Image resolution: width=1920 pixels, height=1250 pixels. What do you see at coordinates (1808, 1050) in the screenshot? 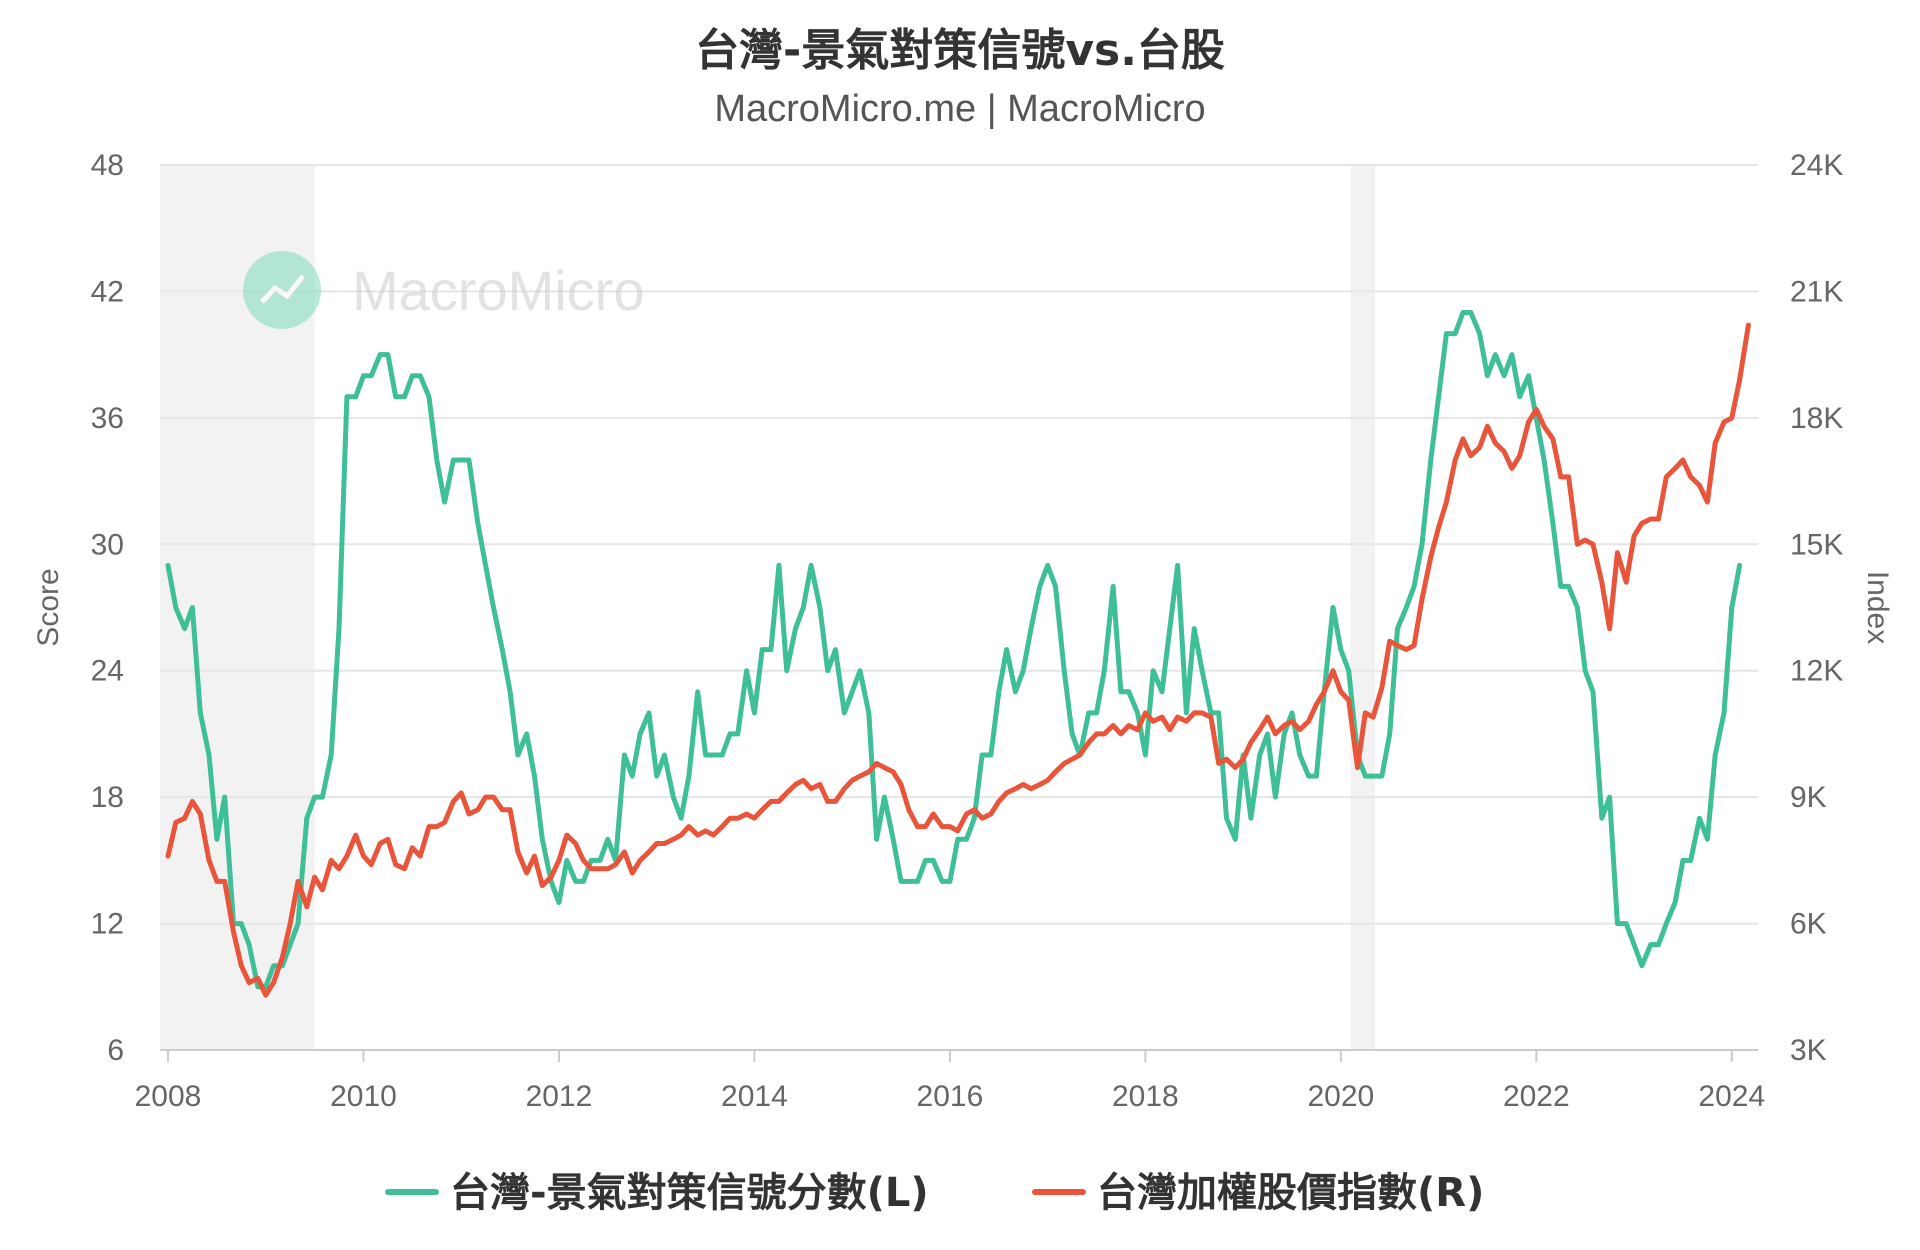
I see `y-right-tick-label: 3K` at bounding box center [1808, 1050].